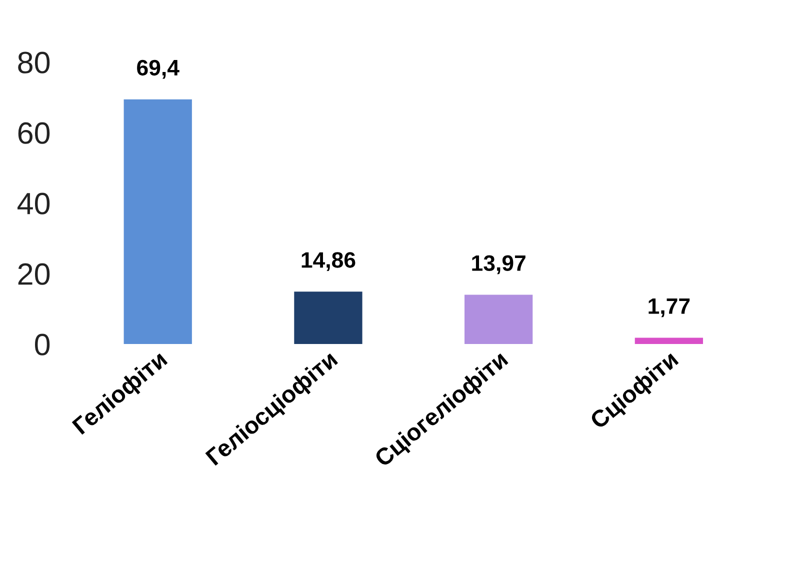 This screenshot has width=795, height=564. Describe the element at coordinates (669, 308) in the screenshot. I see `data-label: 1,77` at that location.